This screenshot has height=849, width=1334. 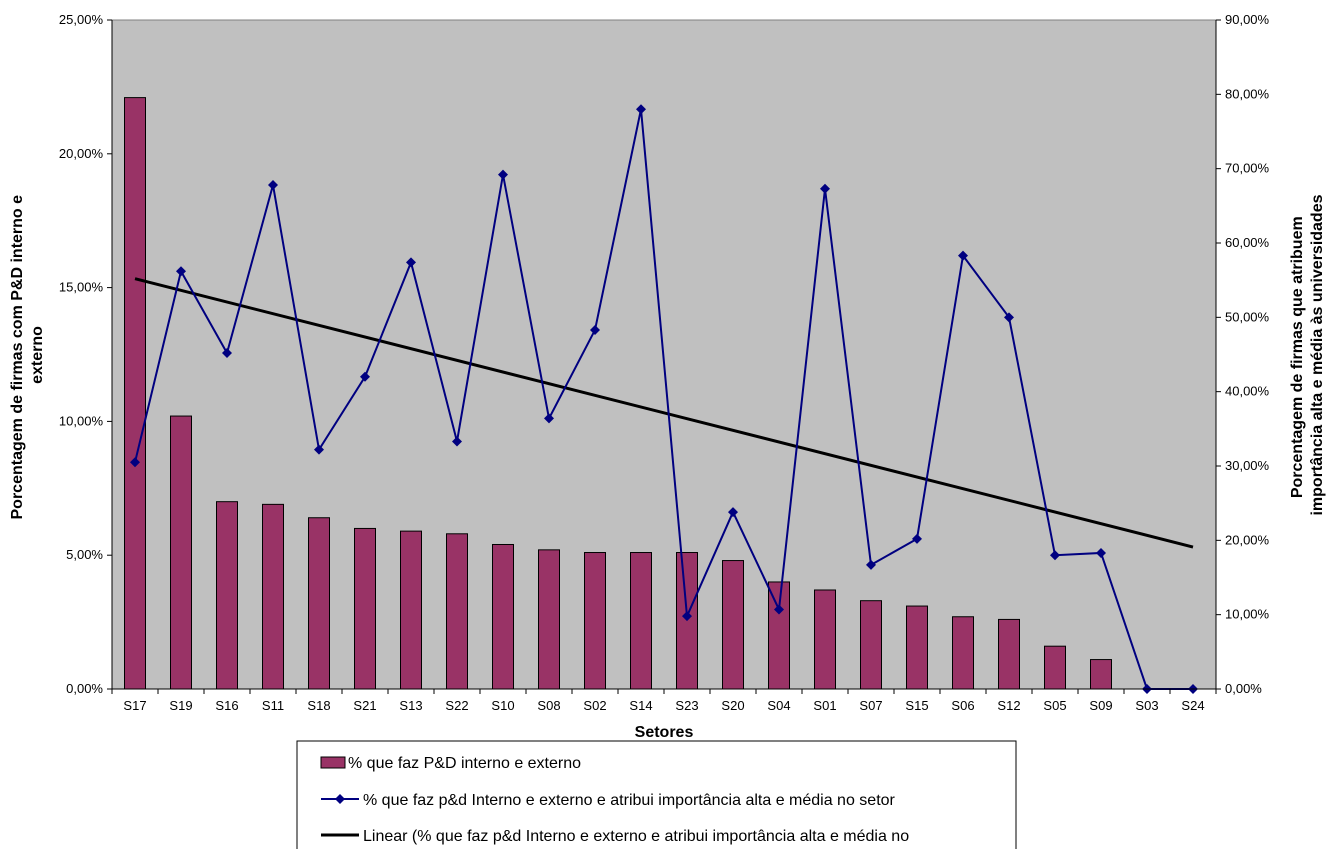 I want to click on line-marker-S16, so click(x=227, y=353).